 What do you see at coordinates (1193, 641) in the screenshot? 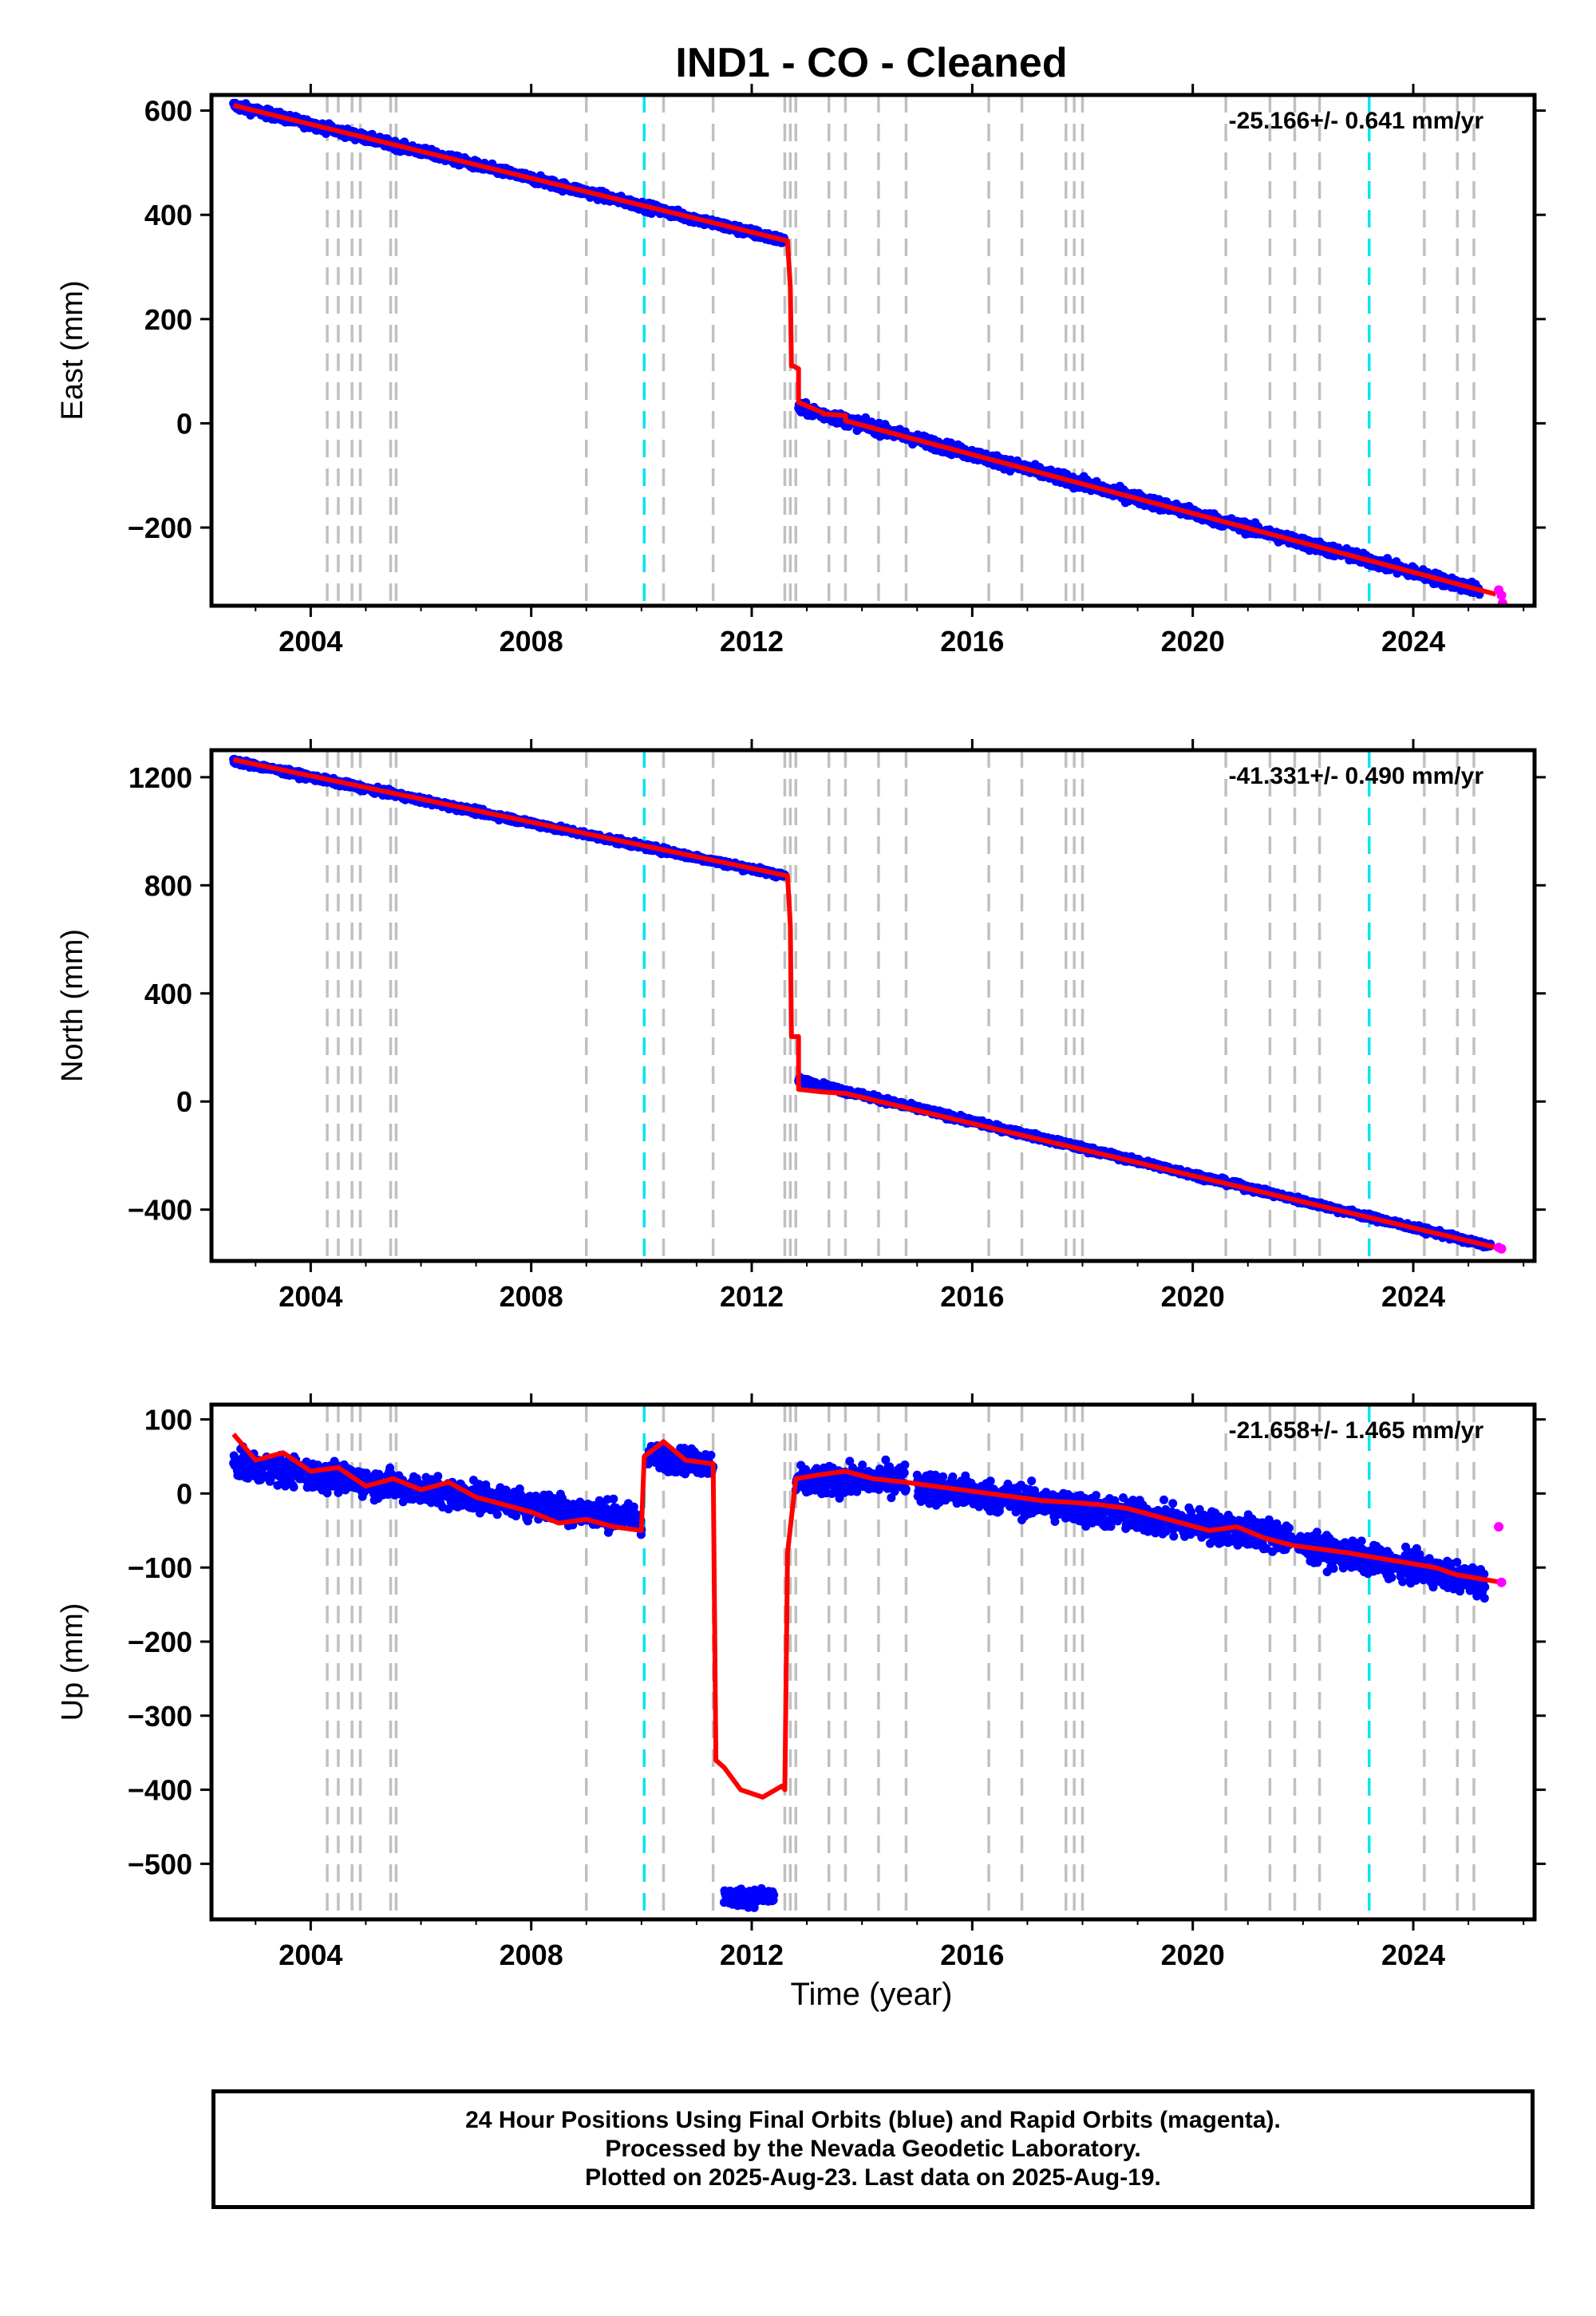
I see `x-tick-label: 2020` at bounding box center [1193, 641].